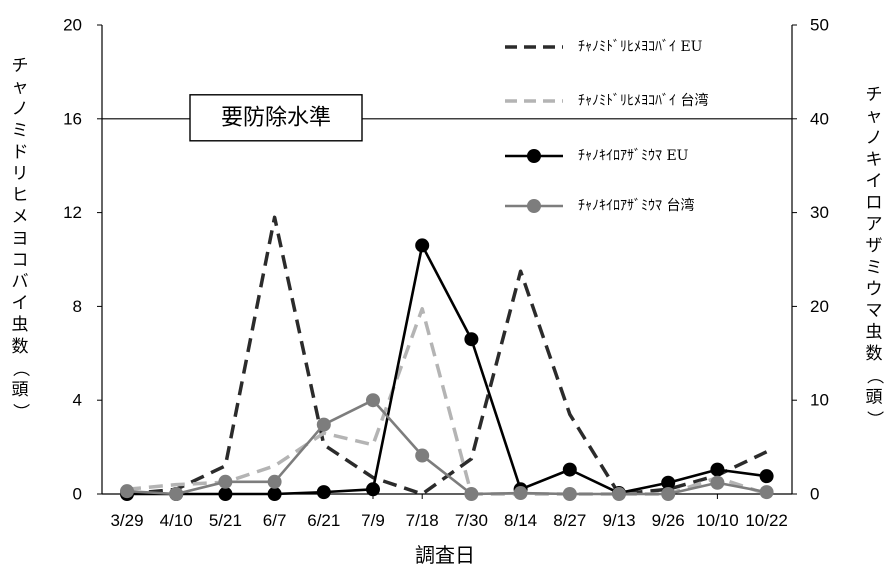 The height and width of the screenshot is (573, 885). I want to click on x-tick-label: 6/21, so click(323, 520).